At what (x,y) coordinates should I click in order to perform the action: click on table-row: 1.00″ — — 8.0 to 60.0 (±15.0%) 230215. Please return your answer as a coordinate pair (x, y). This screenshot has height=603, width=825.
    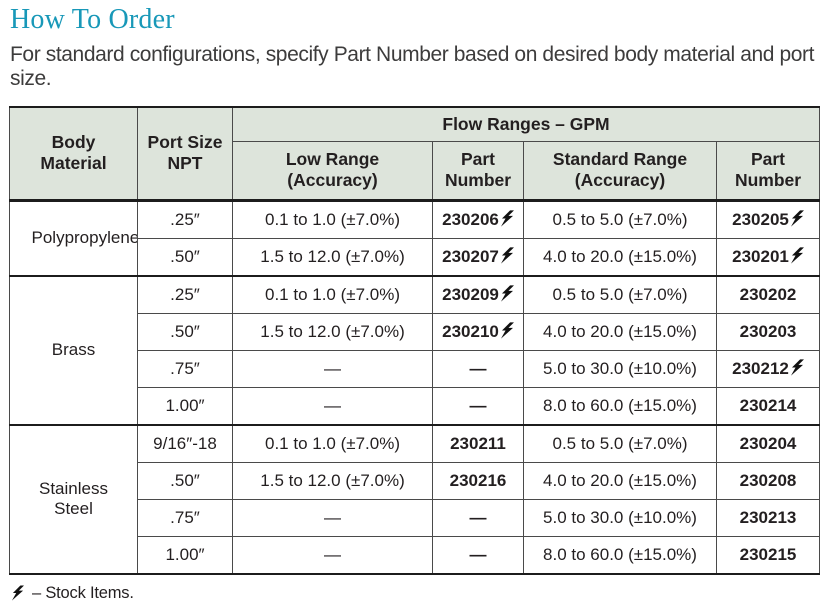
    Looking at the image, I should click on (415, 555).